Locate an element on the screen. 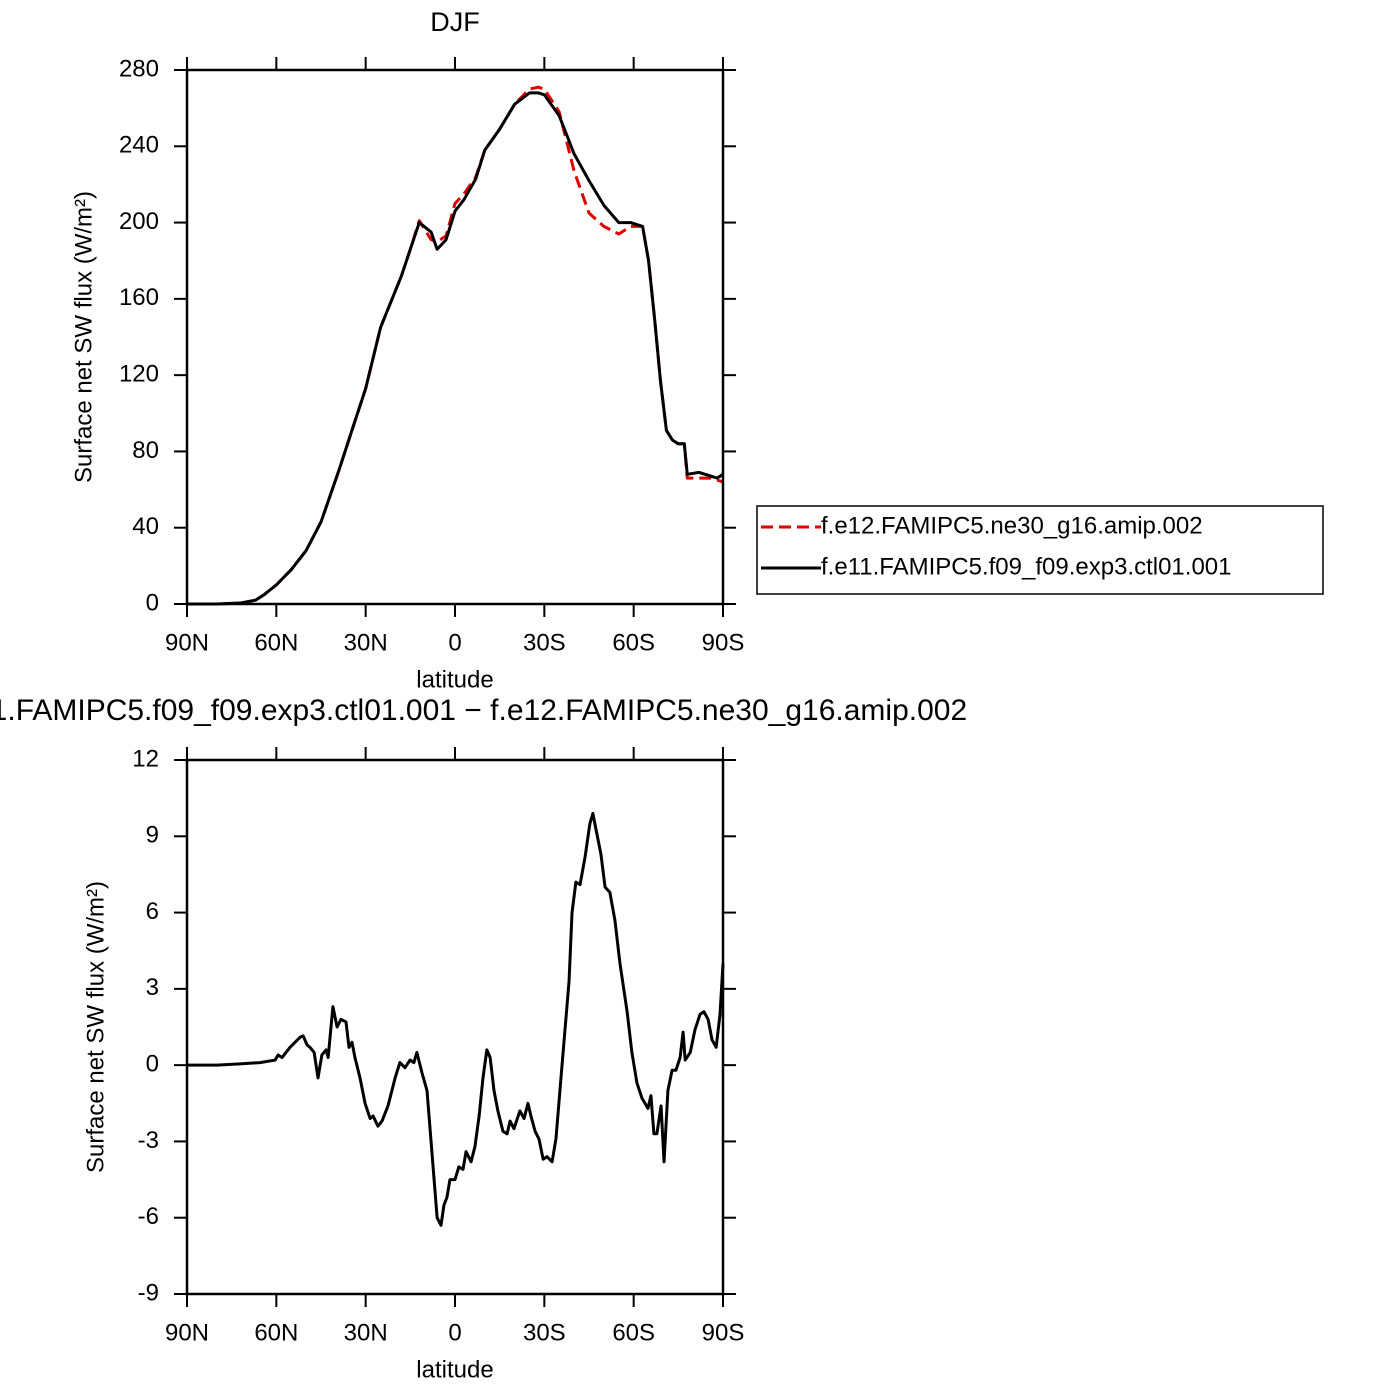  y-tick-label: 160 is located at coordinates (139, 297).